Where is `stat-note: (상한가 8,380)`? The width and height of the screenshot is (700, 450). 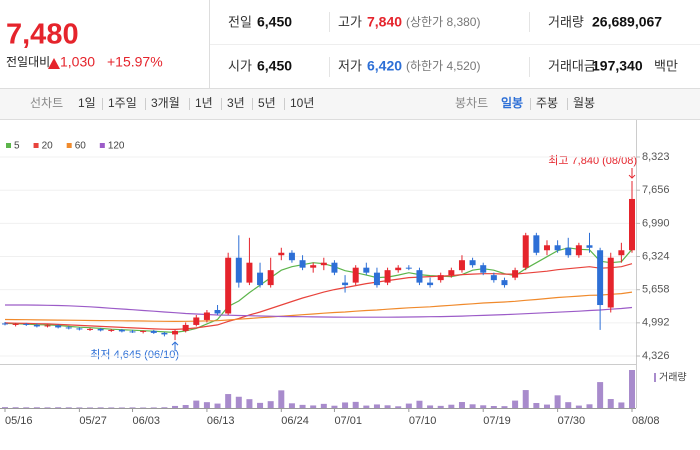 stat-note: (상한가 8,380) is located at coordinates (443, 22).